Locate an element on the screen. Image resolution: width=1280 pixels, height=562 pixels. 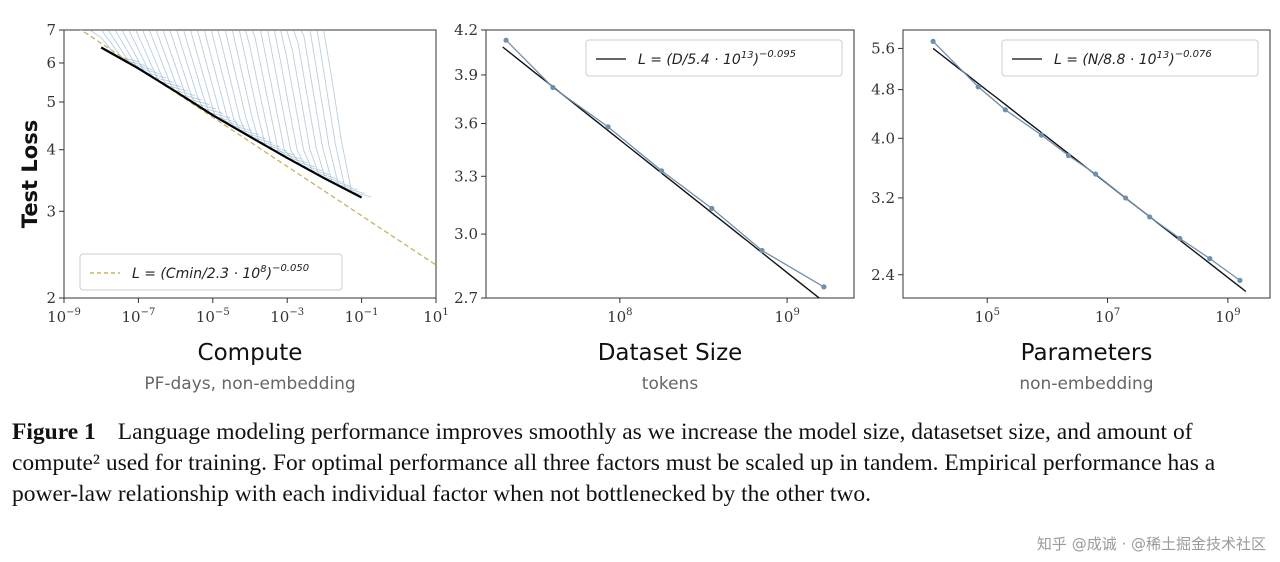
x-tick-label: 10⁻⁷ is located at coordinates (138, 316).